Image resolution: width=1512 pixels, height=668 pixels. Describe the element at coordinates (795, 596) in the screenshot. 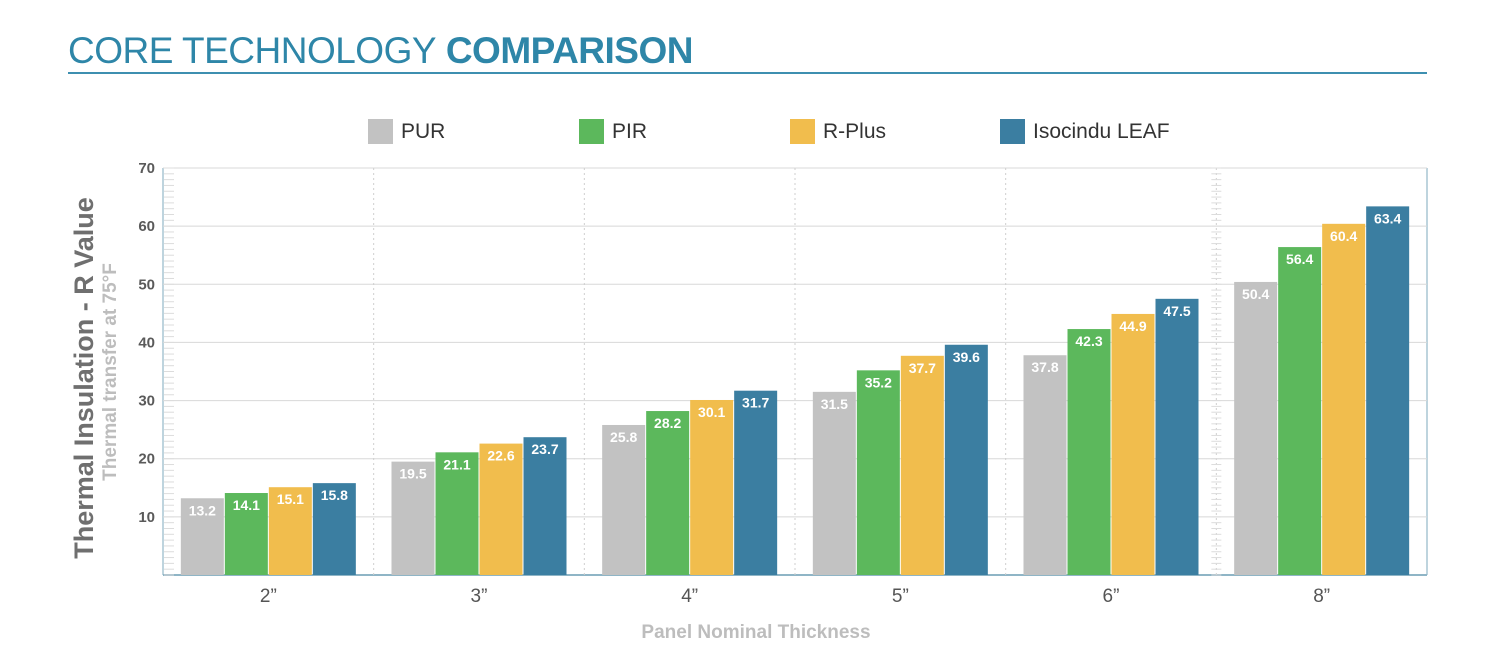

I see `x-axis-categories: 2” 3” 4” 5” 6” 8”` at that location.